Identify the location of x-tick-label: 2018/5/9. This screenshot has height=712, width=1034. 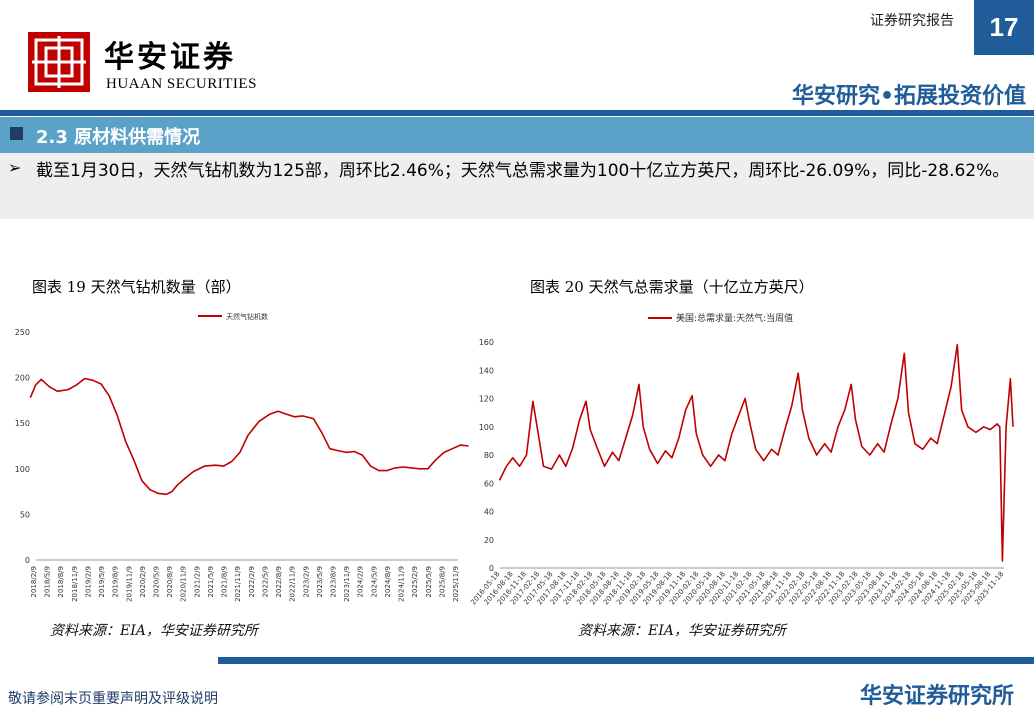
(48, 581).